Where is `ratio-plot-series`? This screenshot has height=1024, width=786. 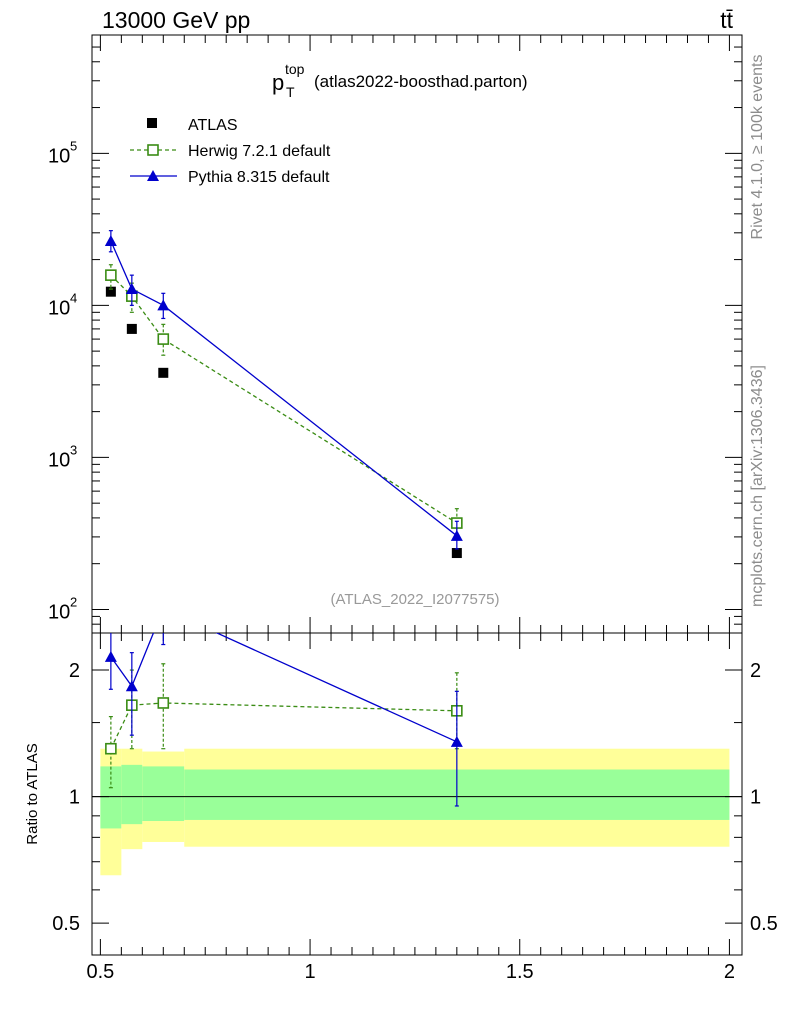 ratio-plot-series is located at coordinates (283, 705).